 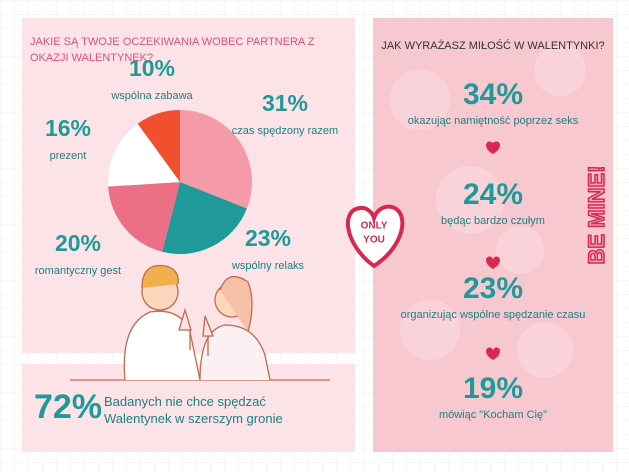 What do you see at coordinates (268, 238) in the screenshot?
I see `slice-percent: 23%` at bounding box center [268, 238].